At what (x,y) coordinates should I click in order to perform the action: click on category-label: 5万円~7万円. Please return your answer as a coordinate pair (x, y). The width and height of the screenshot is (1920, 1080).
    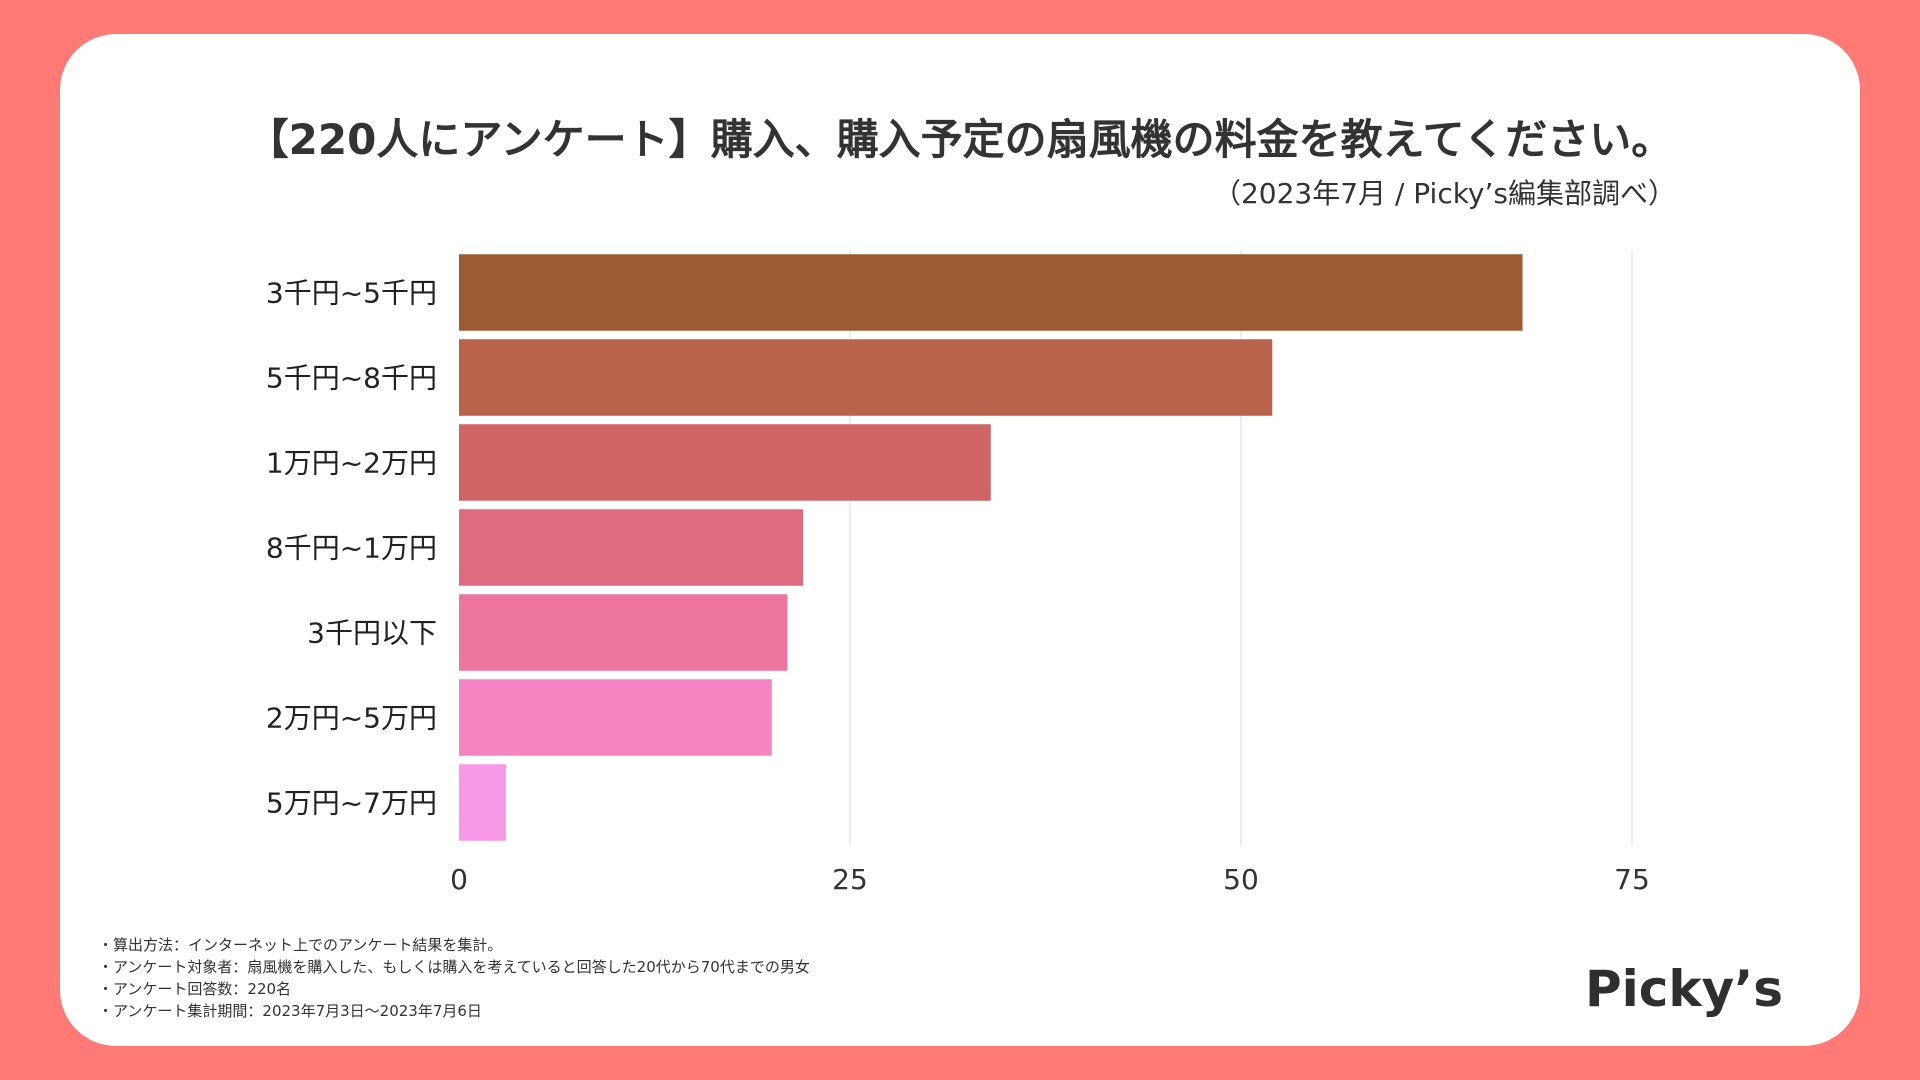
    Looking at the image, I should click on (351, 803).